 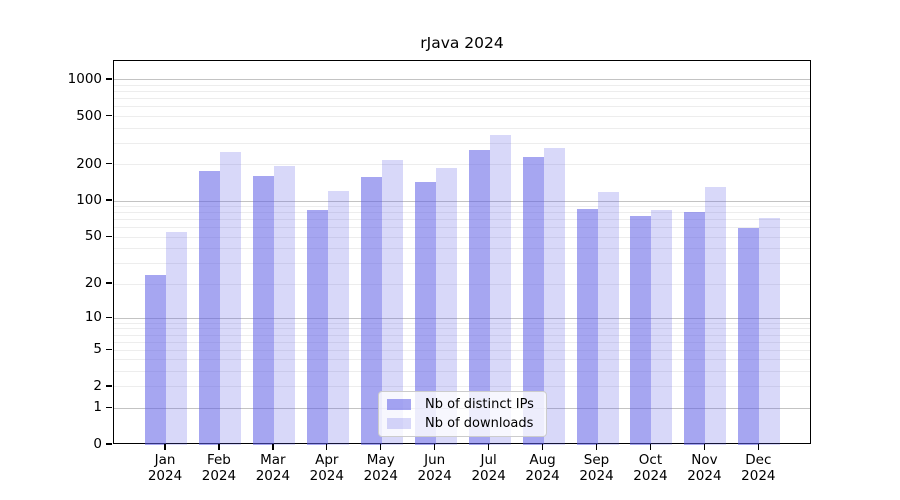 I want to click on legend-swatch-distinct-ips-icon, so click(x=399, y=404).